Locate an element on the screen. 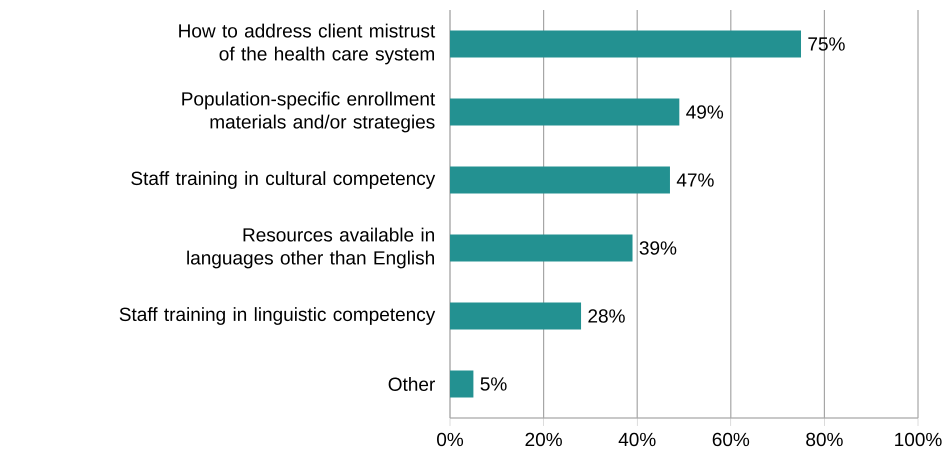  x-tick-label: 40% is located at coordinates (637, 439).